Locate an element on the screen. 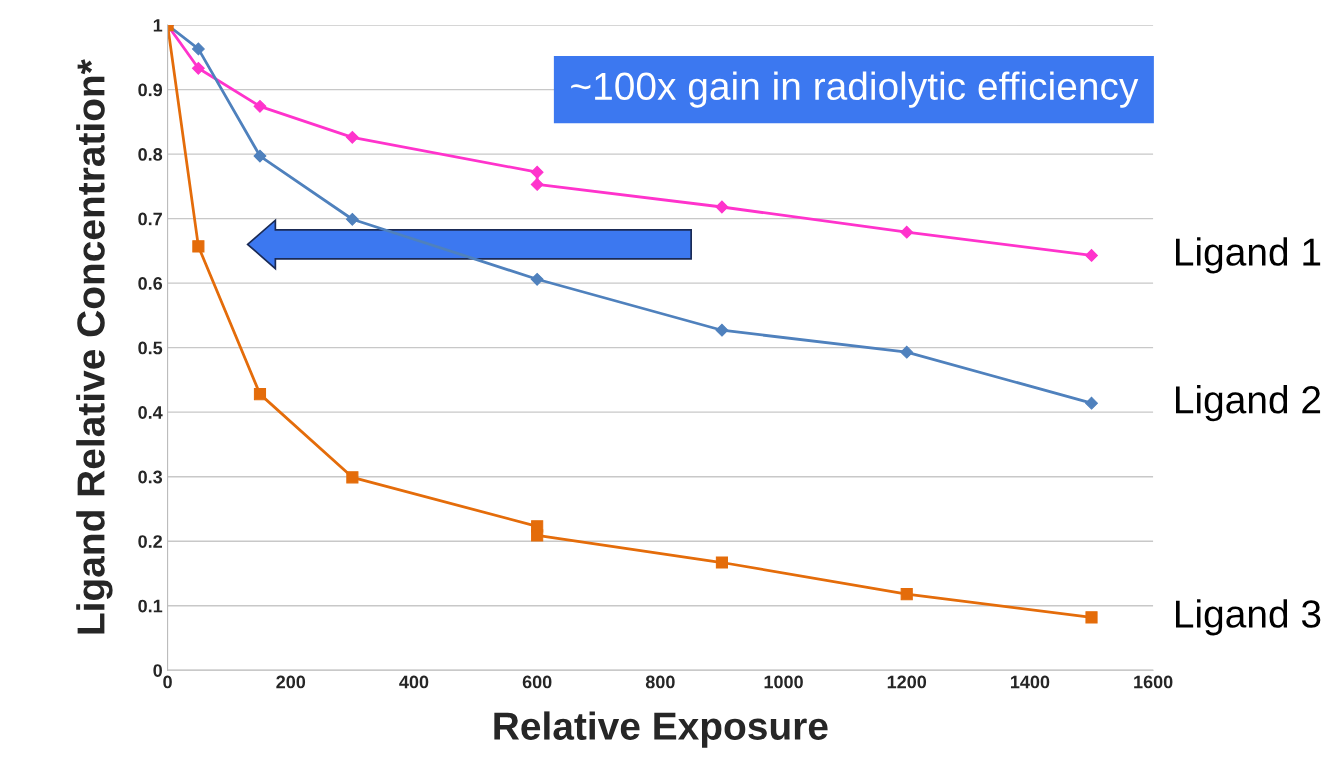  x-tick-label: 1600 is located at coordinates (1153, 682).